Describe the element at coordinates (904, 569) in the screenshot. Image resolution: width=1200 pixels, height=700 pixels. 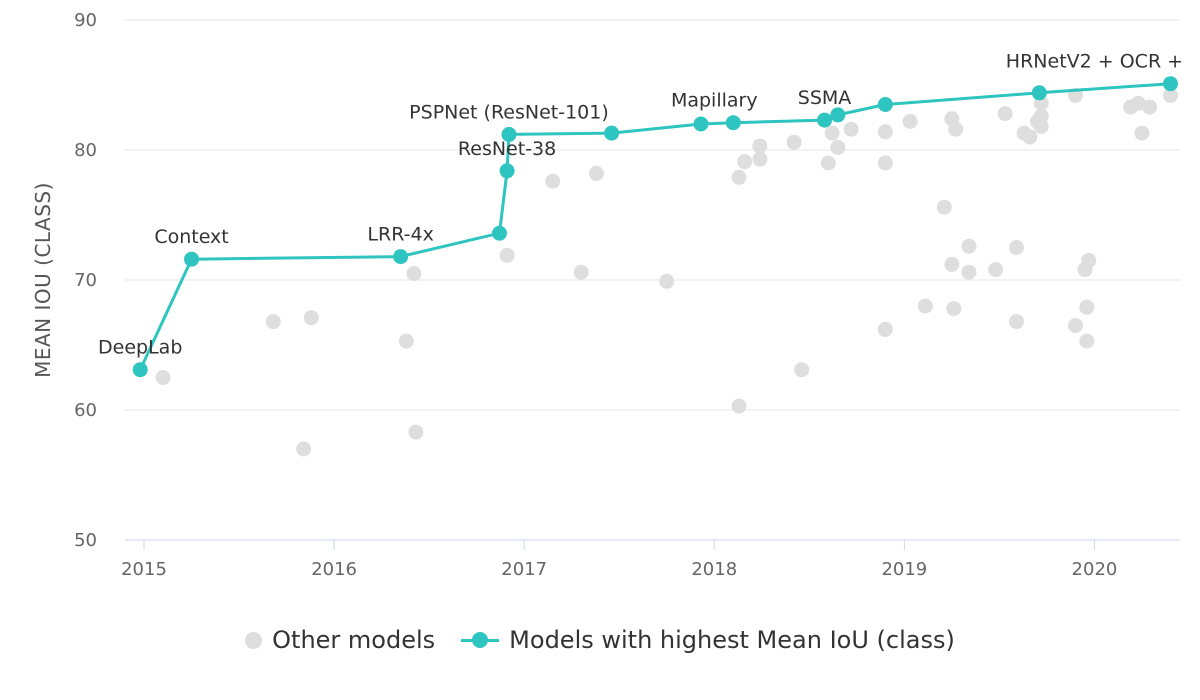
I see `x-tick-label: 2019` at that location.